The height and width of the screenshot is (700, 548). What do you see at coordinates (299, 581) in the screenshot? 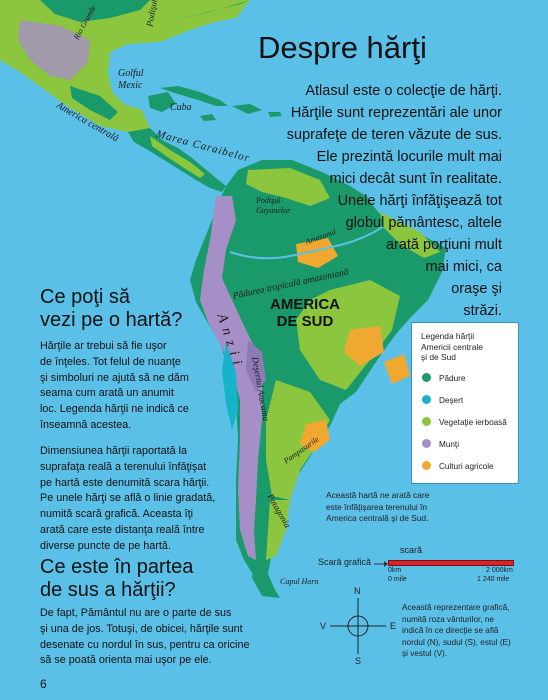
I see `label-capul-horn: Capul Horn` at bounding box center [299, 581].